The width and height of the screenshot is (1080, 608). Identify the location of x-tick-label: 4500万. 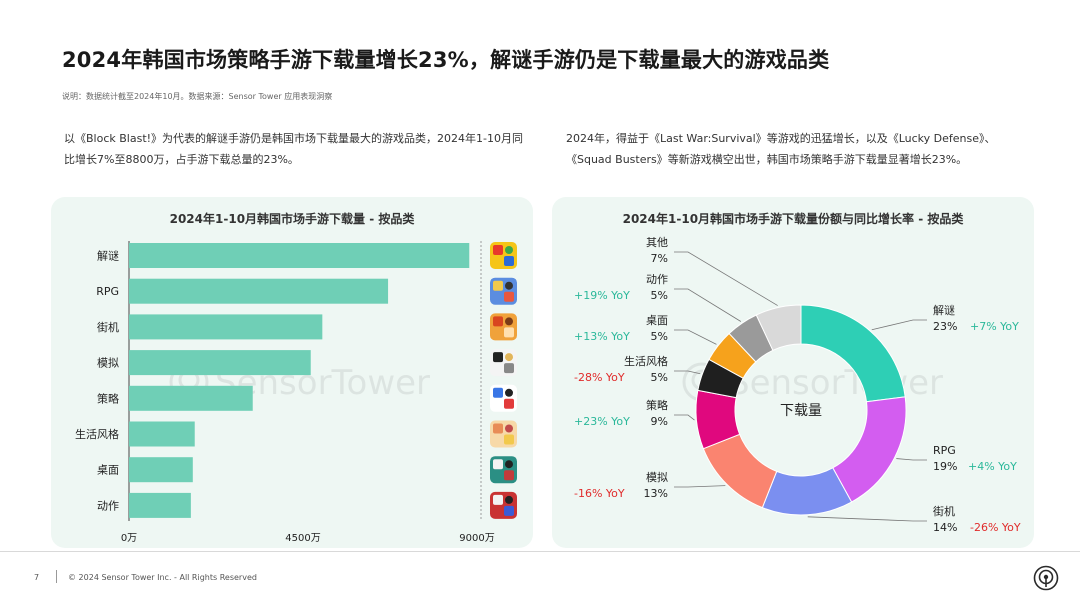
(302, 538).